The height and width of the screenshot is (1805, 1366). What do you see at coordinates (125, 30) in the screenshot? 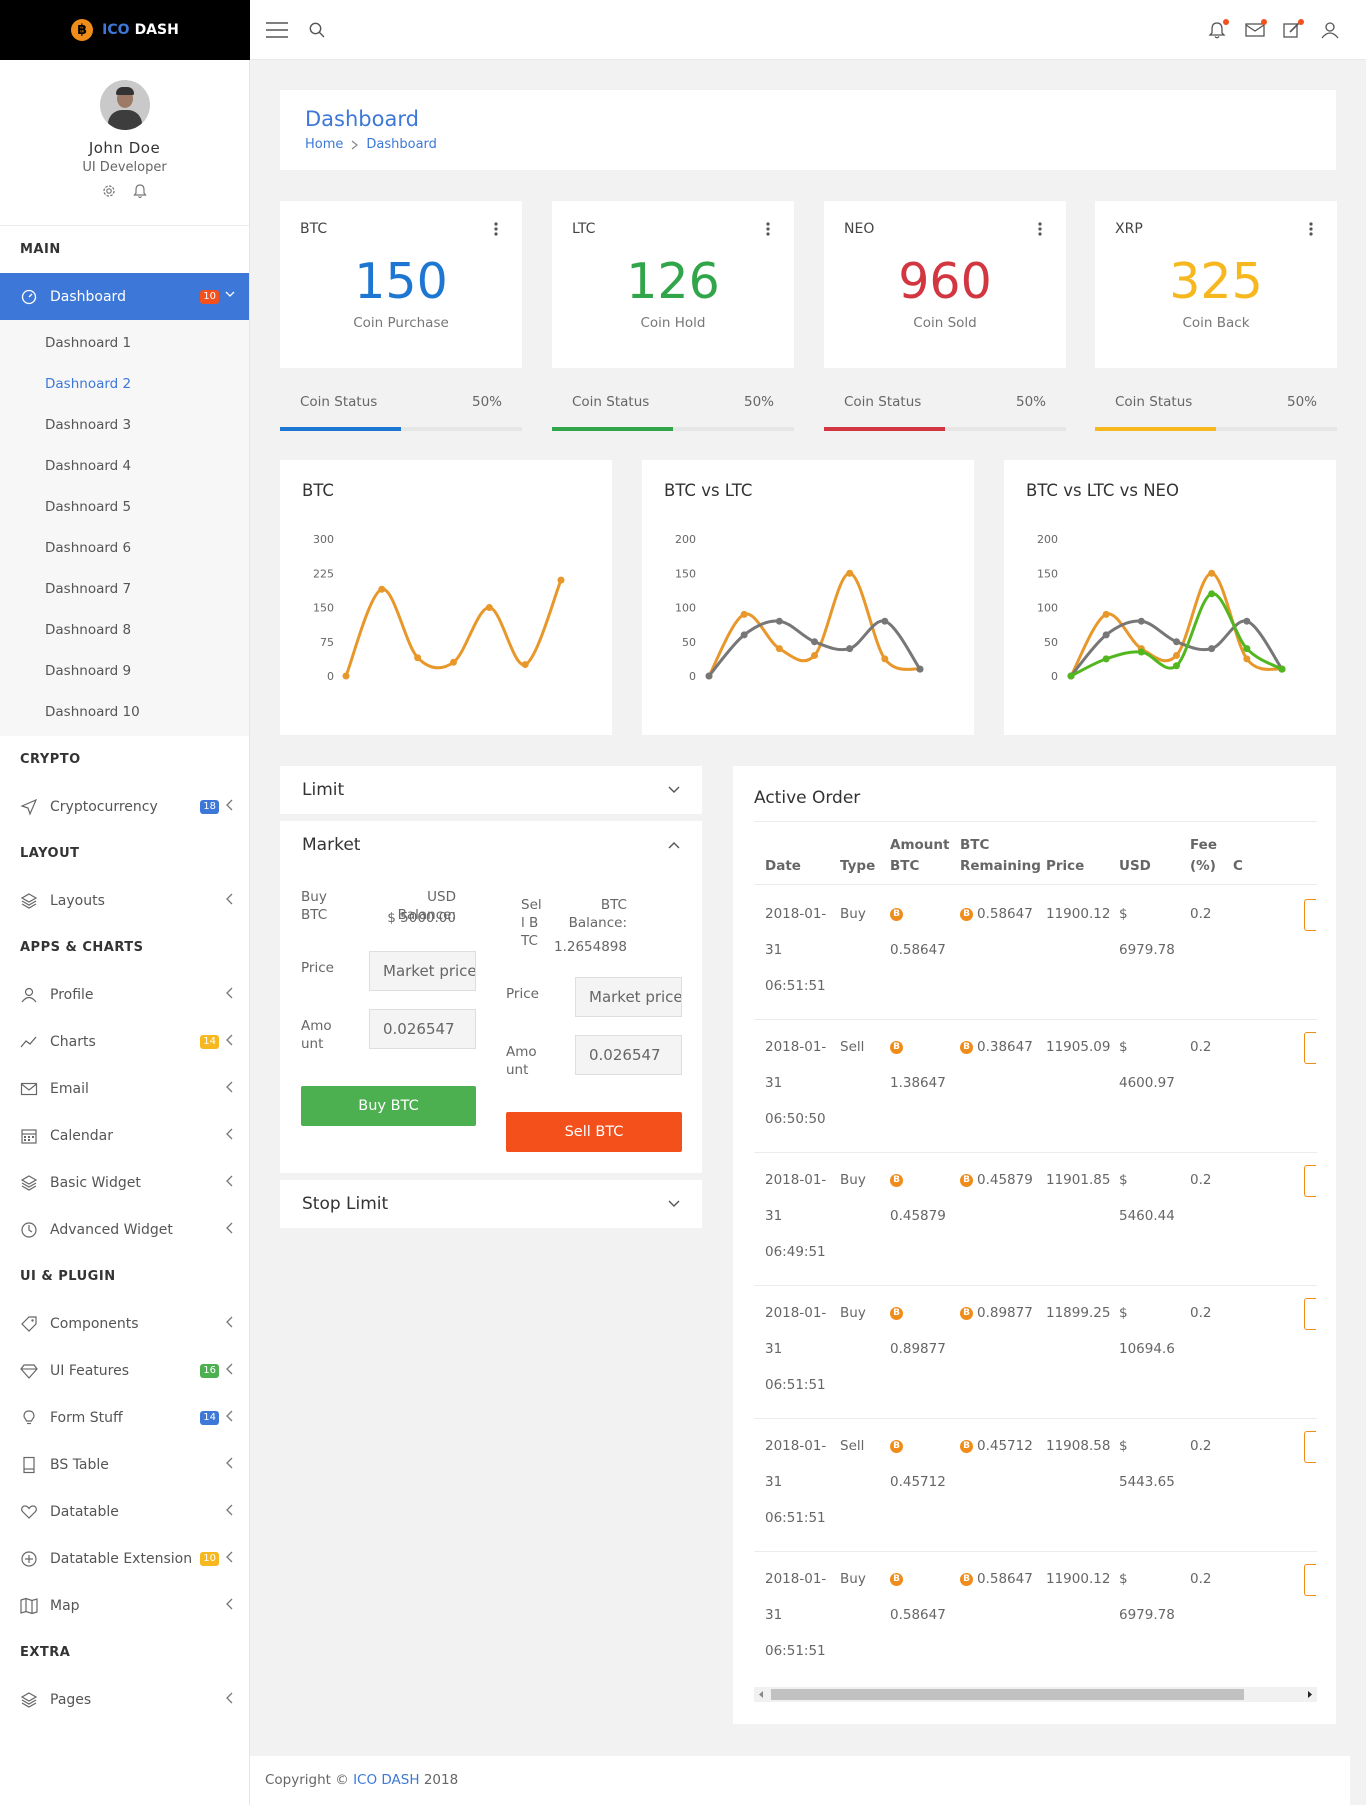
I see `brand-logo: ฿ ICO DASH` at bounding box center [125, 30].